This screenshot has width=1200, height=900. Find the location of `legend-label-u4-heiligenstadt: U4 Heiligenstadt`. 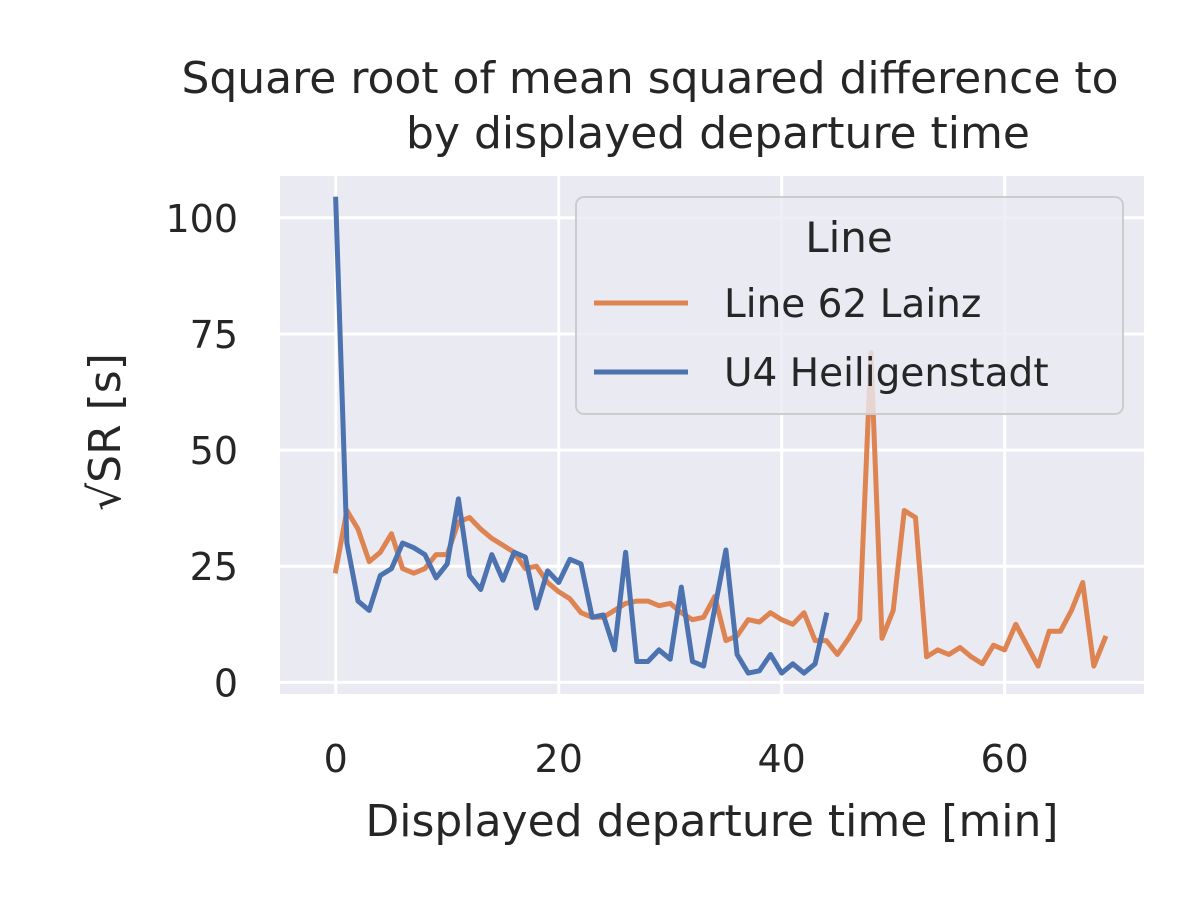

legend-label-u4-heiligenstadt: U4 Heiligenstadt is located at coordinates (886, 373).